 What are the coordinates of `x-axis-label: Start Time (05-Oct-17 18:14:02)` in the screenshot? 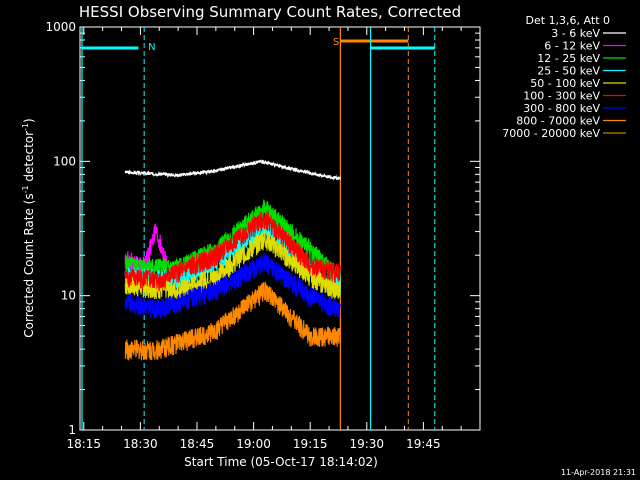 It's located at (281, 462).